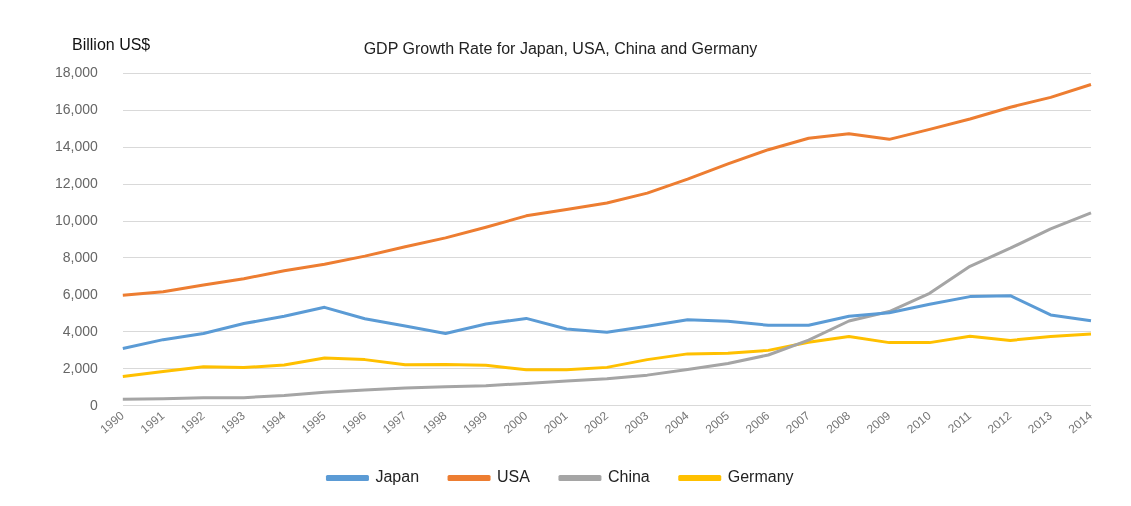 This screenshot has width=1131, height=506. Describe the element at coordinates (76, 219) in the screenshot. I see `y-tick-label: 10,000` at that location.